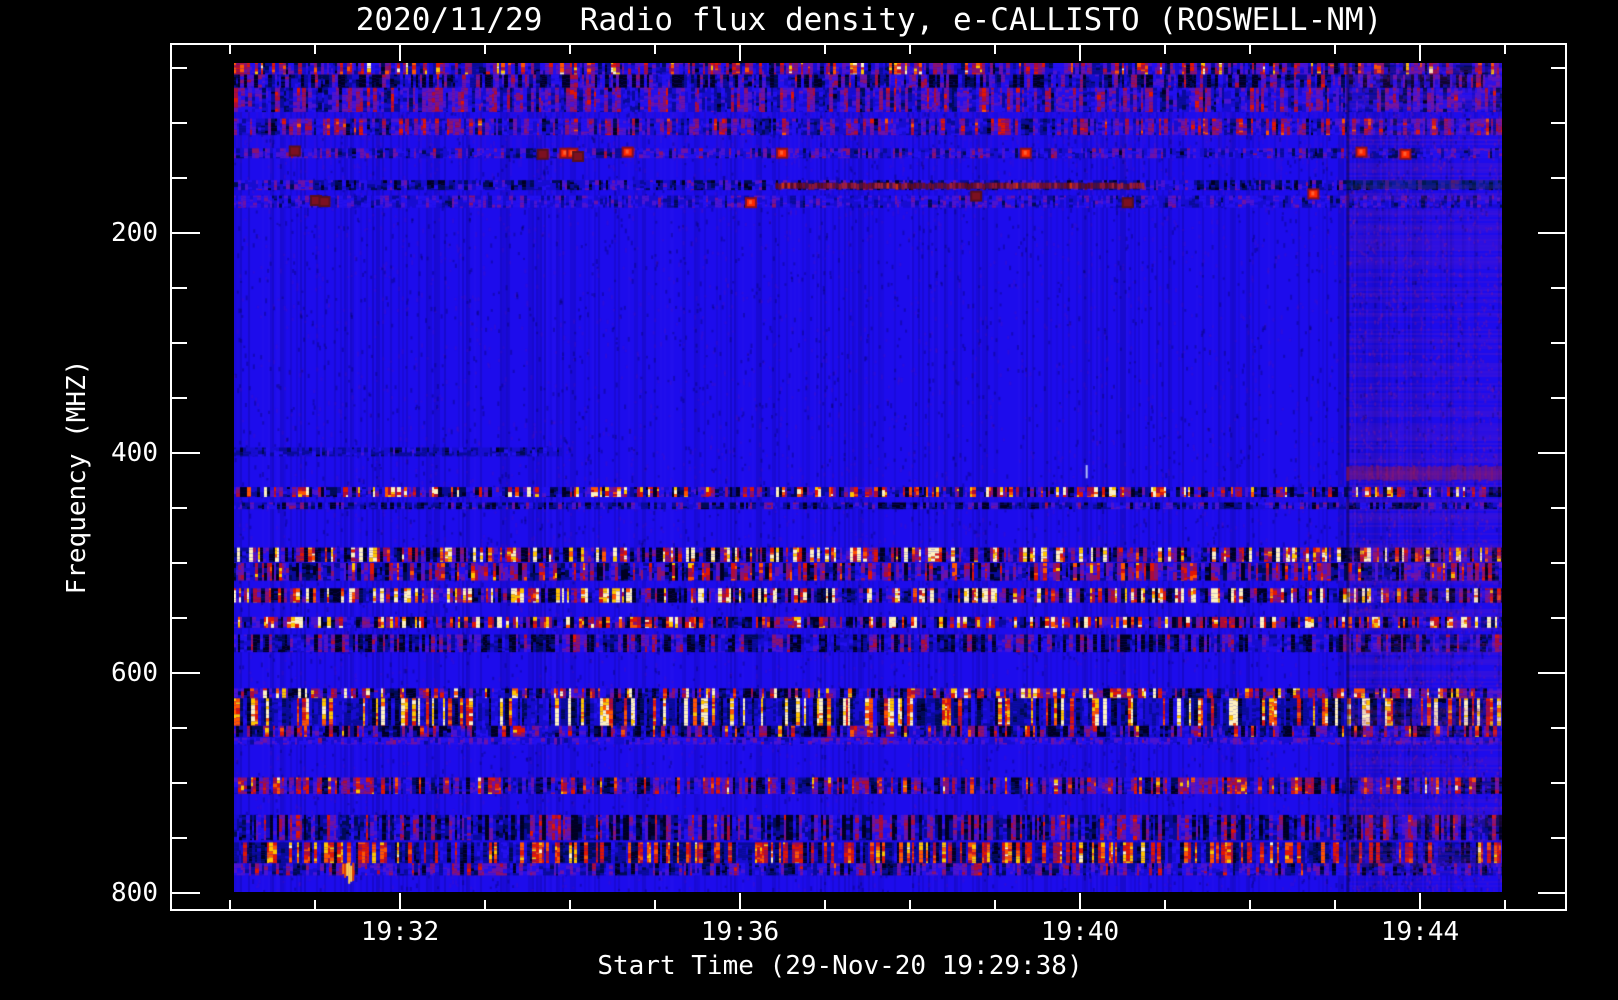  I want to click on x-tick-label-1944: 19:44, so click(1420, 932).